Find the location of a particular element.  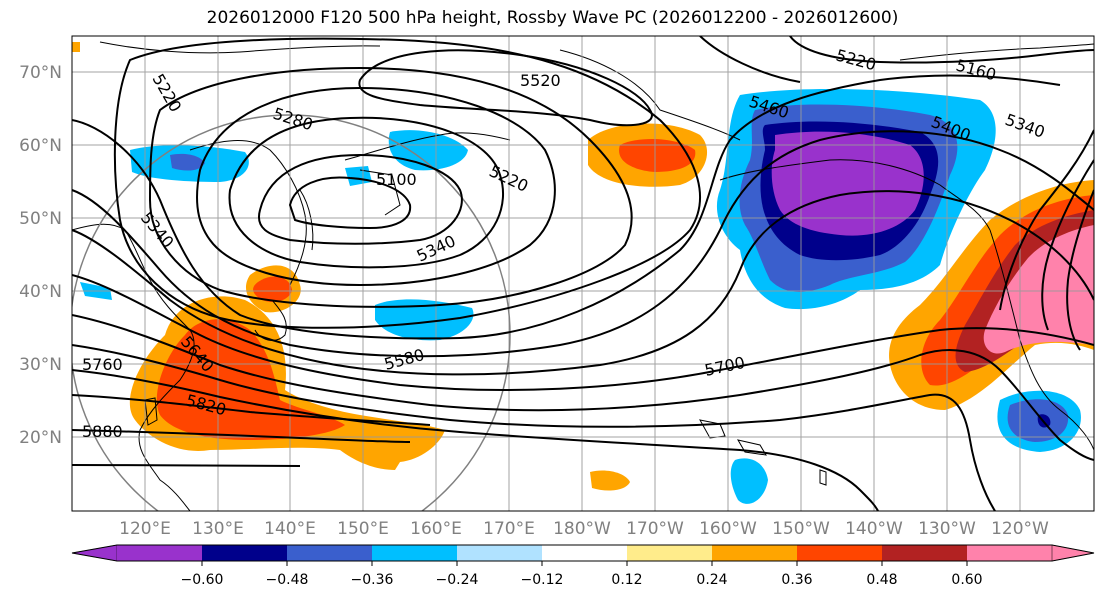

lon-tick-label: 130°W is located at coordinates (947, 529).